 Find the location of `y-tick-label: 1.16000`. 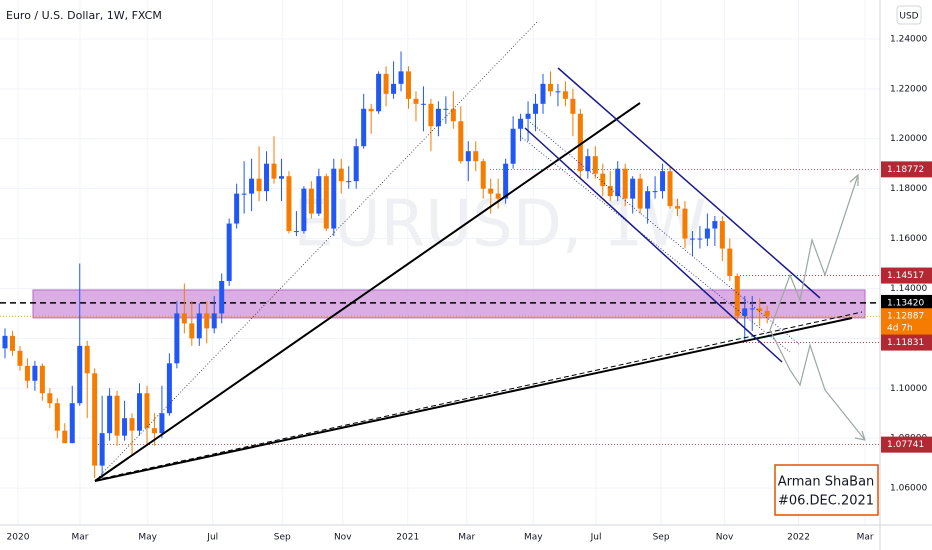

y-tick-label: 1.16000 is located at coordinates (908, 239).